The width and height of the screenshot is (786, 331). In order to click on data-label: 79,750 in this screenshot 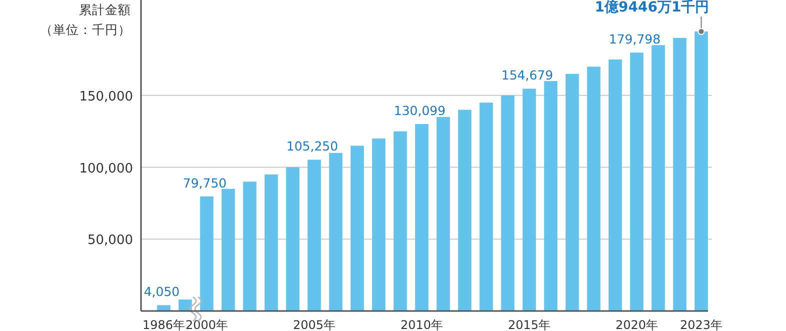, I will do `click(204, 182)`.